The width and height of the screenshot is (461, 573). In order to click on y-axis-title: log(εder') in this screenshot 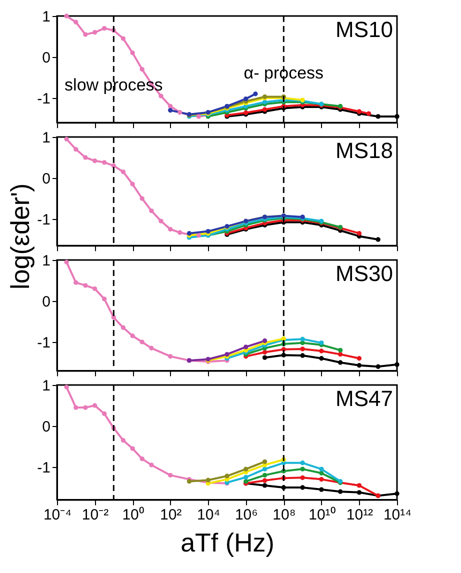, I will do `click(20, 236)`.